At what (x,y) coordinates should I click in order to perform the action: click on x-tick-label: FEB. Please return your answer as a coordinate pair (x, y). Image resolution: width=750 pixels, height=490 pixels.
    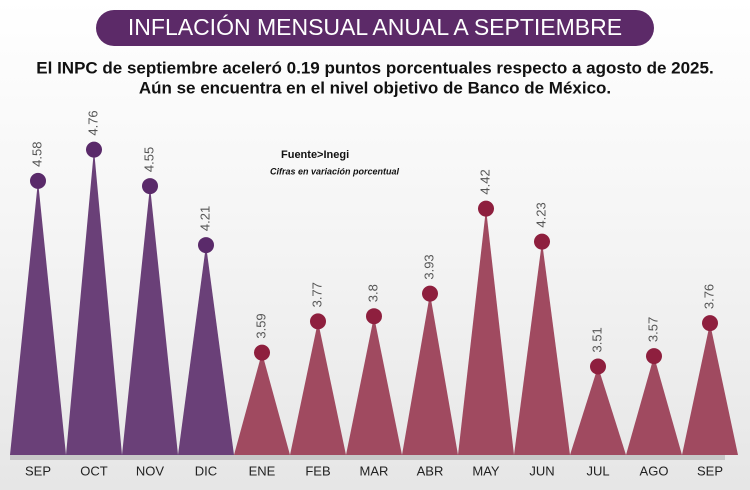
    Looking at the image, I should click on (317, 470).